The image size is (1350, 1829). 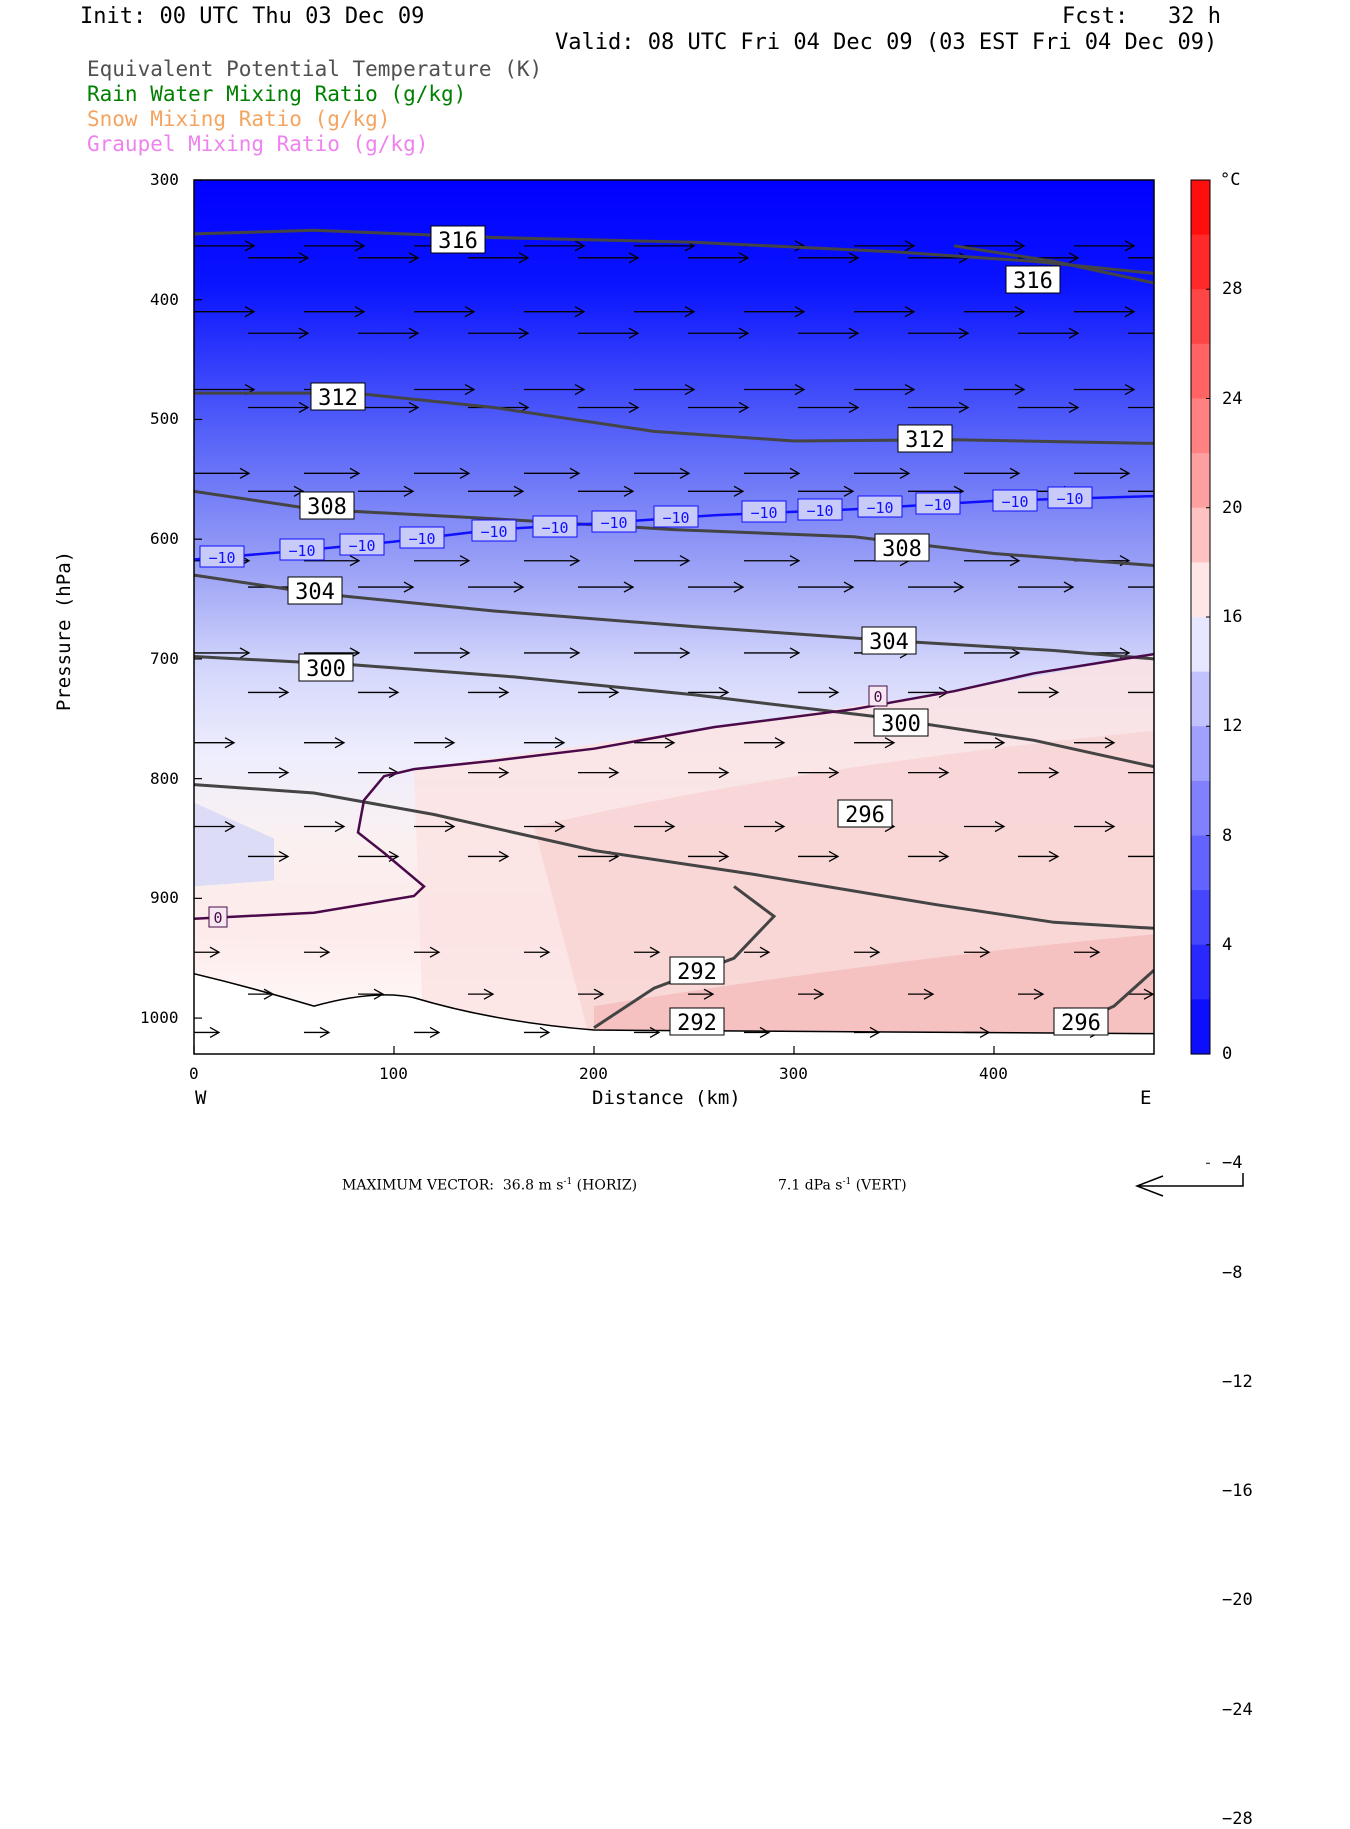 What do you see at coordinates (1232, 1163) in the screenshot?
I see `colorbar-tick-label: −4` at bounding box center [1232, 1163].